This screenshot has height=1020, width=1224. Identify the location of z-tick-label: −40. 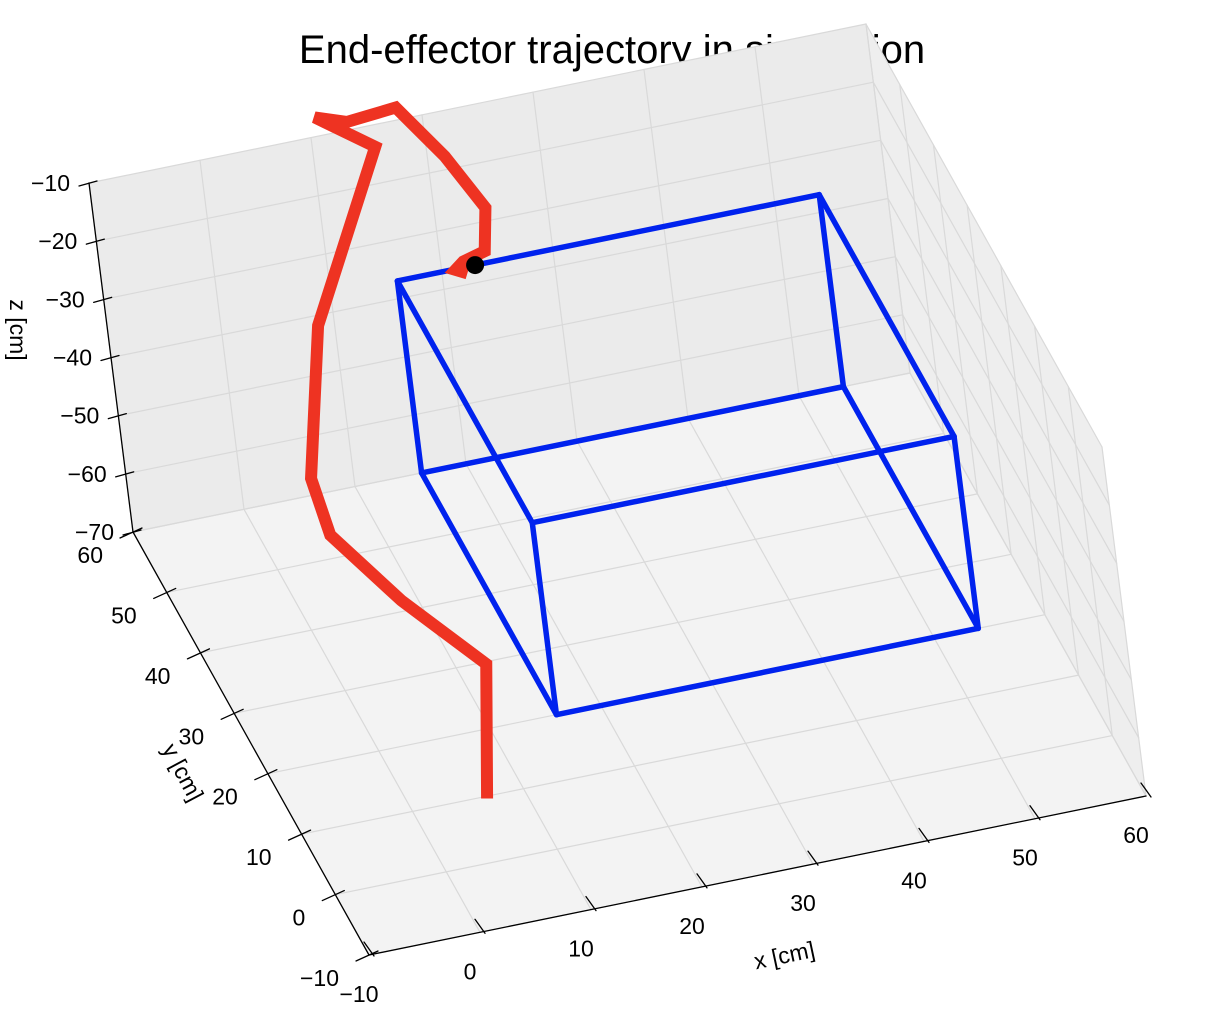
(72, 358).